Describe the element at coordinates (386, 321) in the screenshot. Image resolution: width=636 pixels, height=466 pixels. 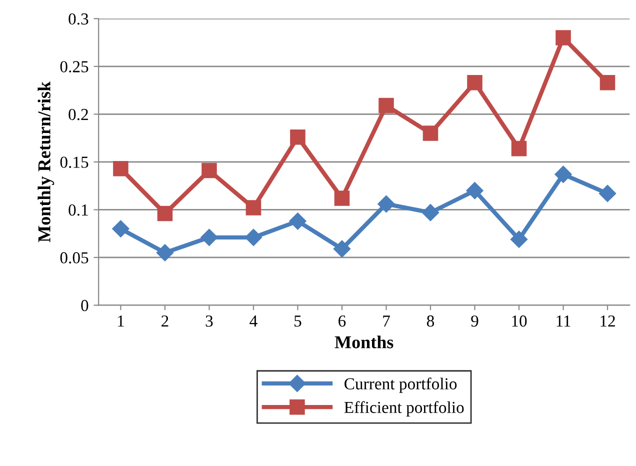
I see `x-tick-label: 7` at that location.